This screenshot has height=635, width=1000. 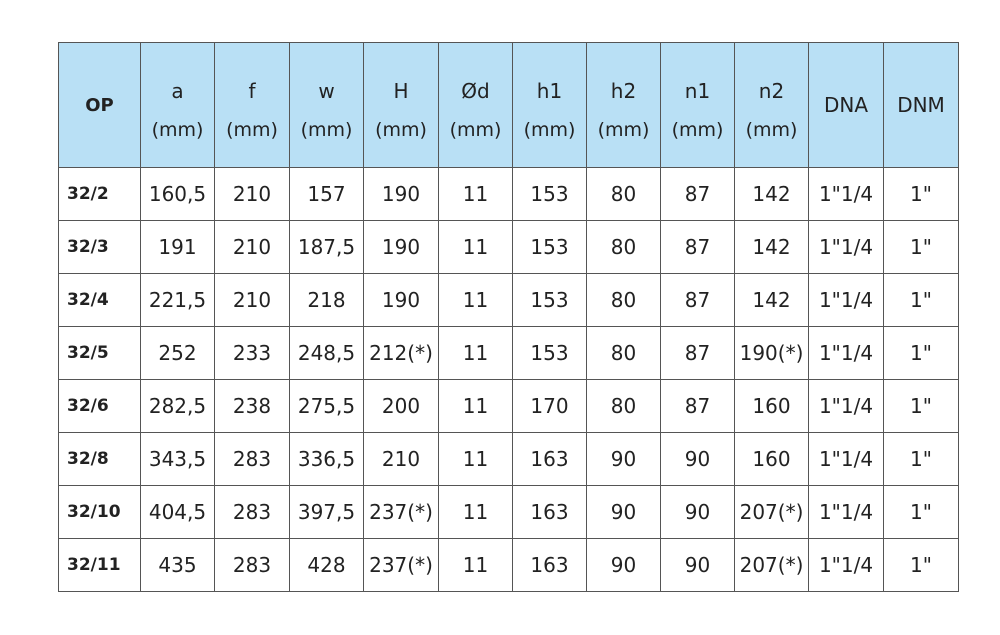 What do you see at coordinates (326, 194) in the screenshot?
I see `value-cell: 157` at bounding box center [326, 194].